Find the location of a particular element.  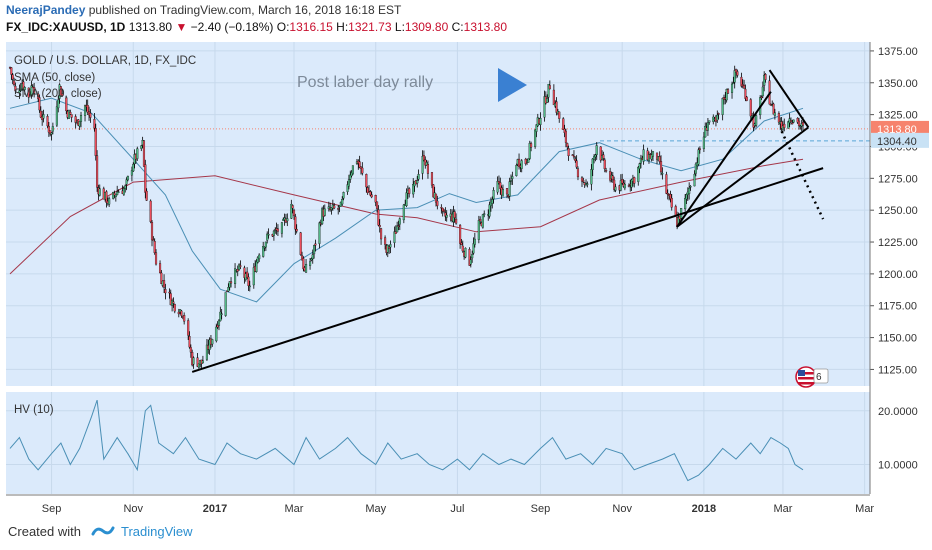

tradingview-brand: TradingView is located at coordinates (157, 531).